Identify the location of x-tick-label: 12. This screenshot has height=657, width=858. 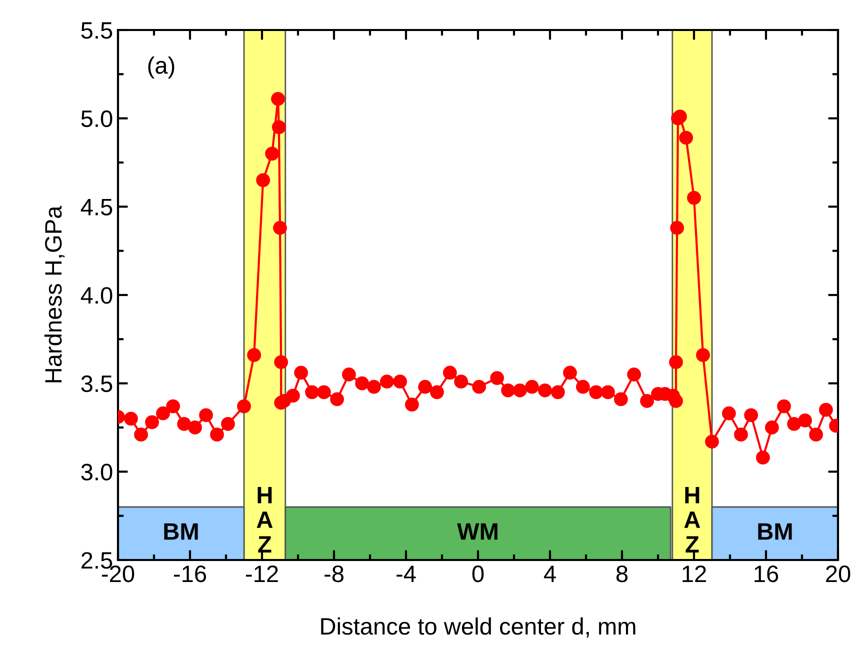
(694, 573).